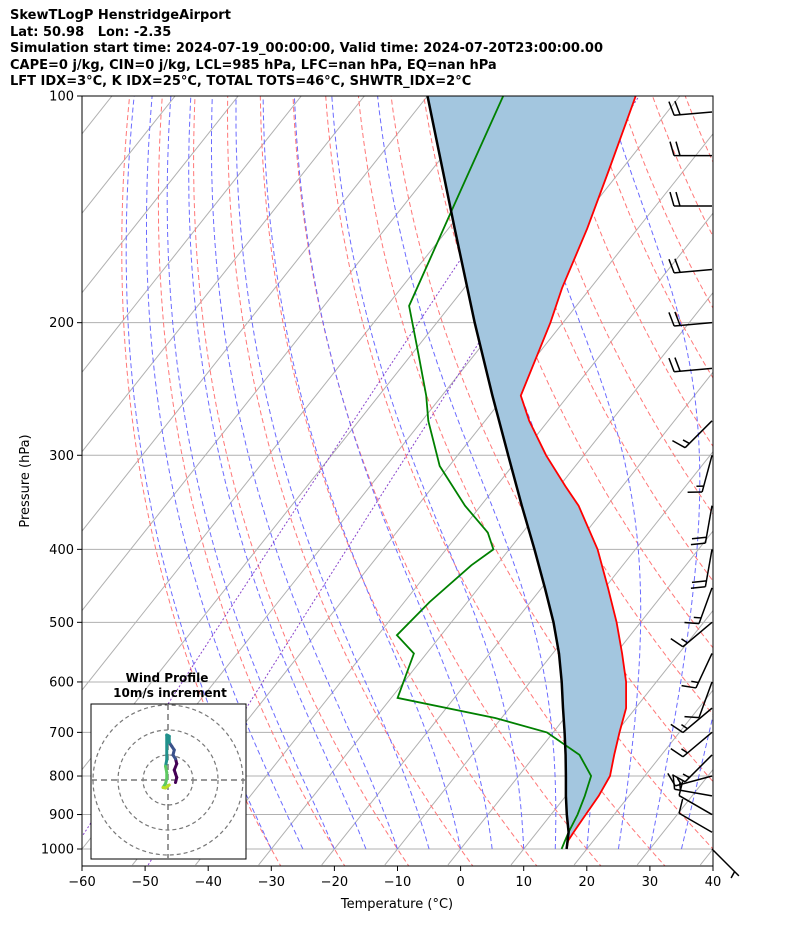 This screenshot has width=794, height=937. What do you see at coordinates (61, 777) in the screenshot?
I see `y-tick-label: 800` at bounding box center [61, 777].